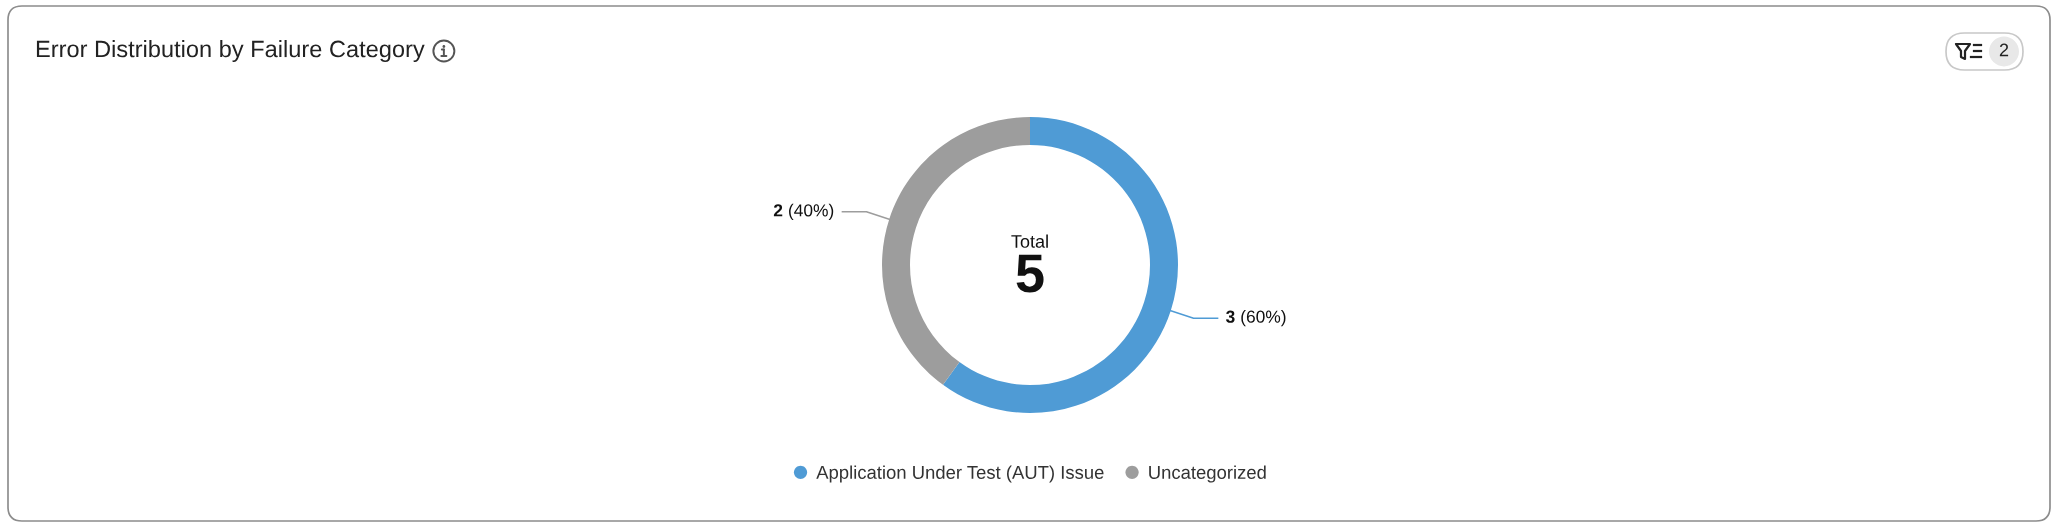 Image resolution: width=2060 pixels, height=528 pixels. What do you see at coordinates (1029, 241) in the screenshot?
I see `text: Total` at bounding box center [1029, 241].